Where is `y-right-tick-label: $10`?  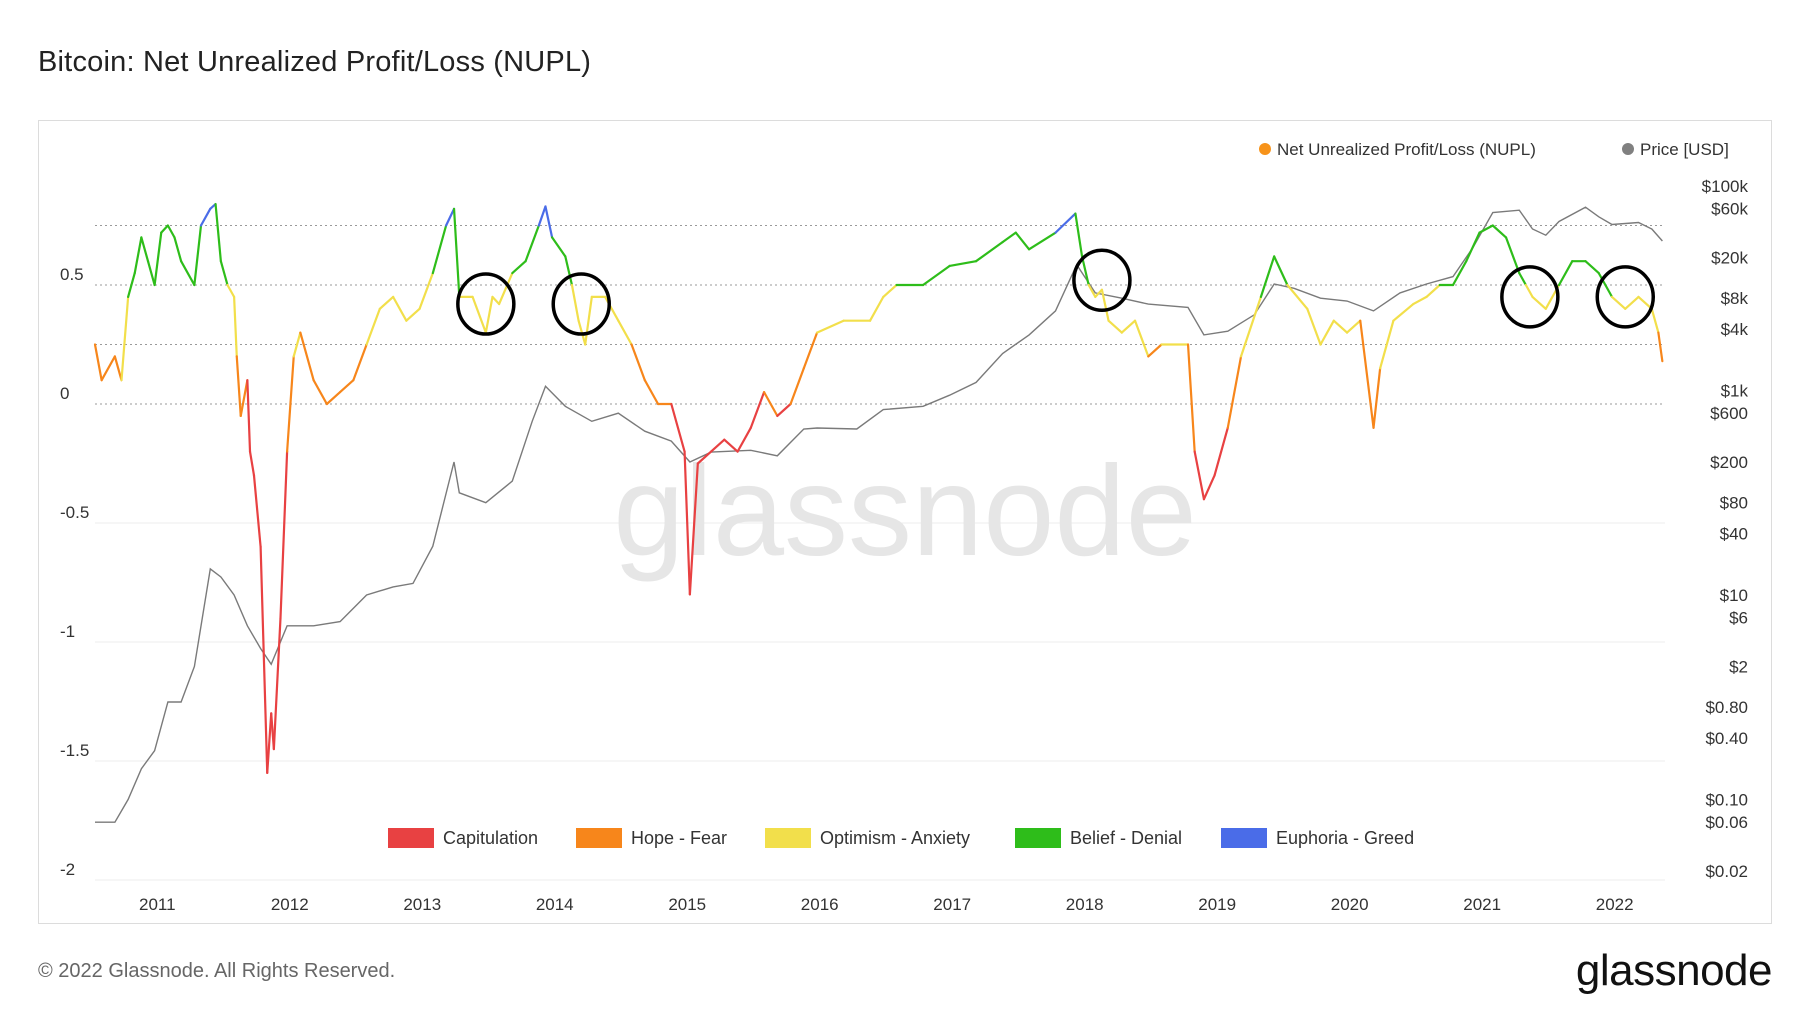 y-right-tick-label: $10 is located at coordinates (1734, 595).